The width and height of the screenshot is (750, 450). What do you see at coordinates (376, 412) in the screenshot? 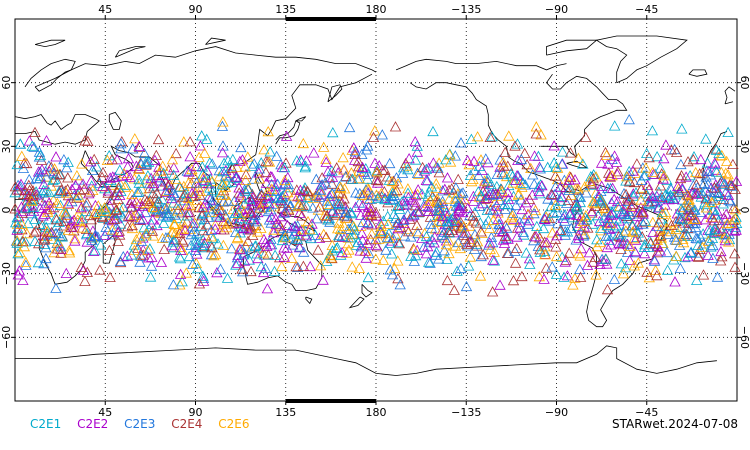
I see `lon-label-bottom: 180` at bounding box center [376, 412].